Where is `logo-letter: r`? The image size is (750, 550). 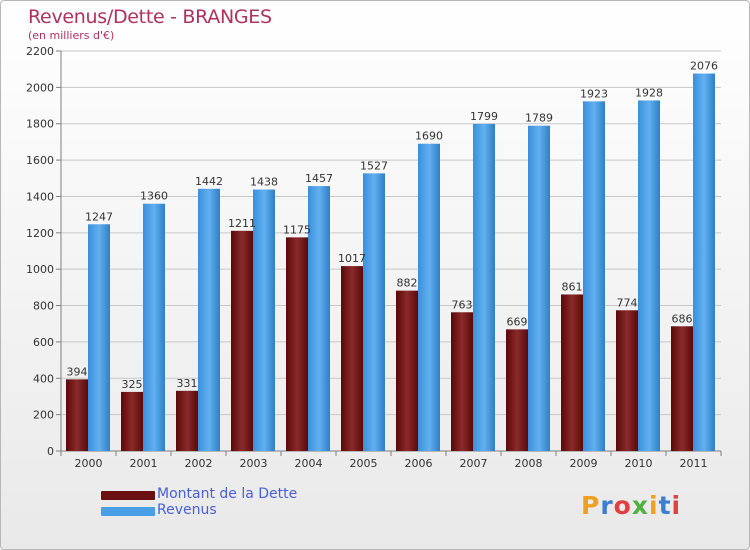
logo-letter: r is located at coordinates (607, 505).